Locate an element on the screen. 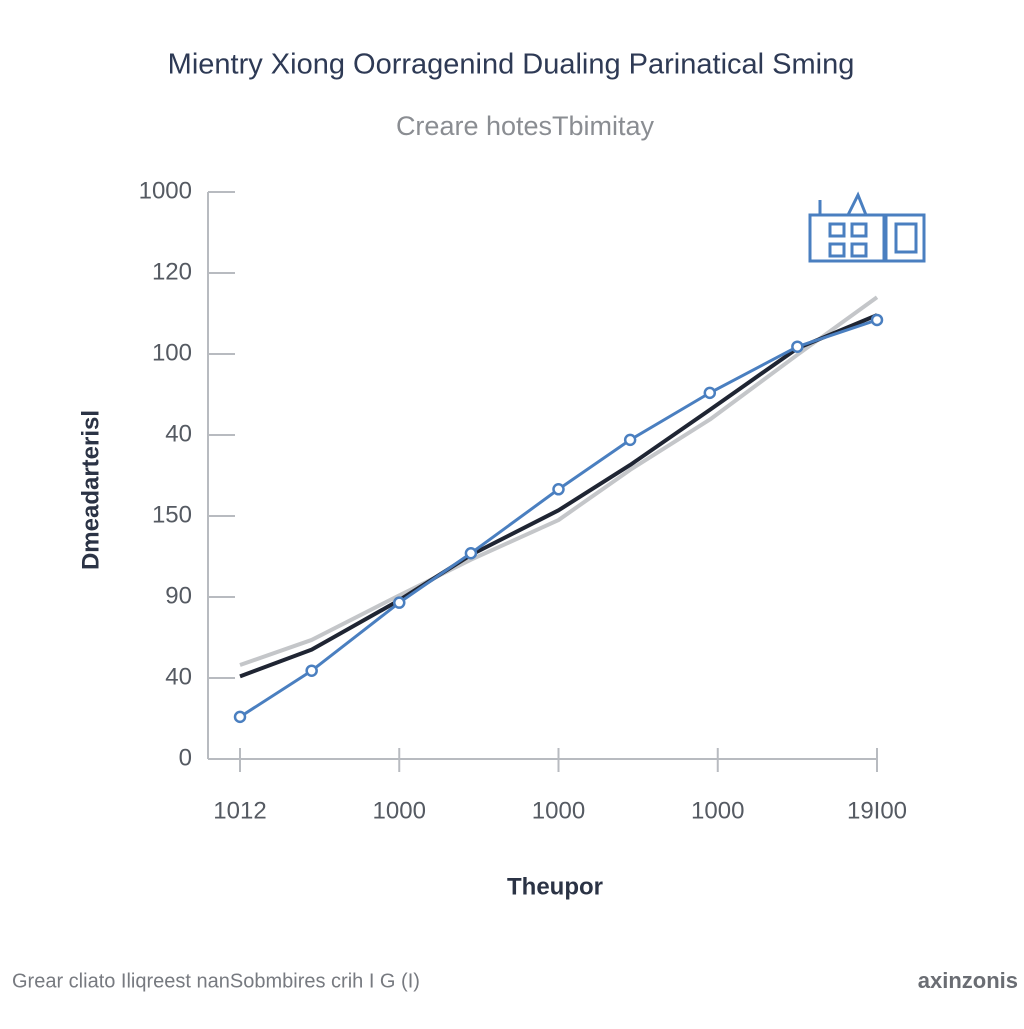  x-tick-label: 1012 is located at coordinates (239, 810).